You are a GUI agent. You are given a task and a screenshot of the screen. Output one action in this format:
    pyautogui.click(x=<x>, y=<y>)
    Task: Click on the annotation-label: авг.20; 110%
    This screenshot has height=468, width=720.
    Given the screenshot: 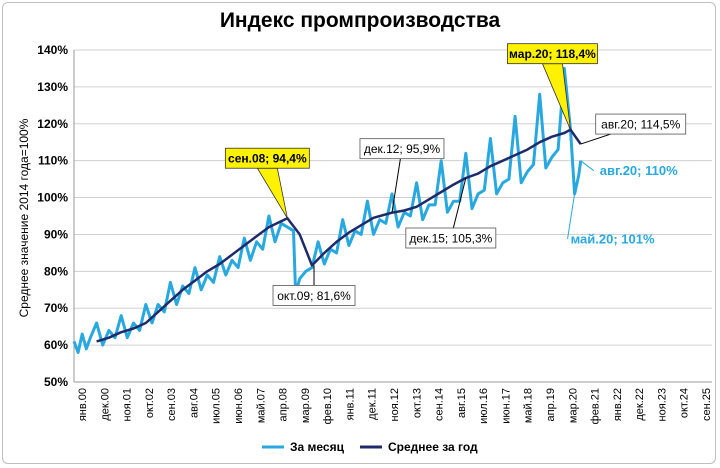 What is the action you would take?
    pyautogui.click(x=639, y=170)
    